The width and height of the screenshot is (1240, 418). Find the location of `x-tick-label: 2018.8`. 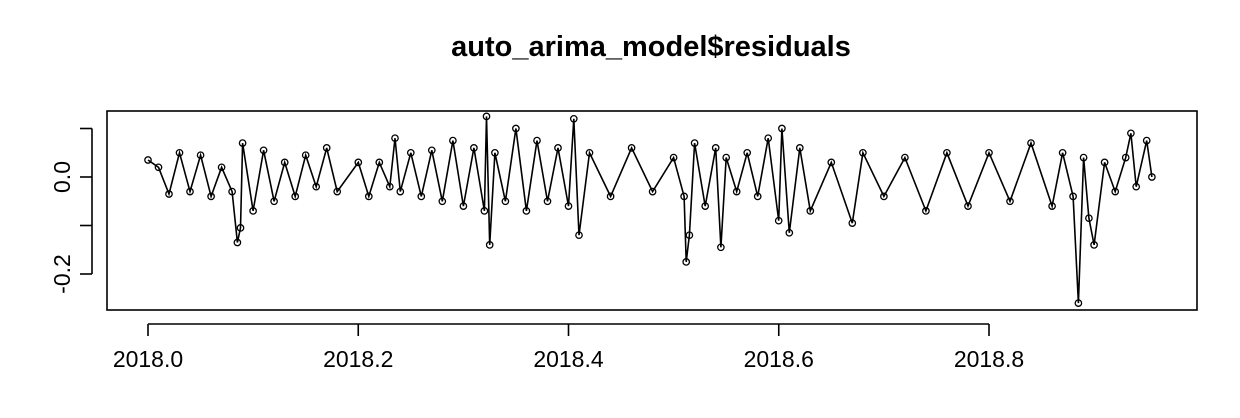

x-tick-label: 2018.8 is located at coordinates (989, 359).